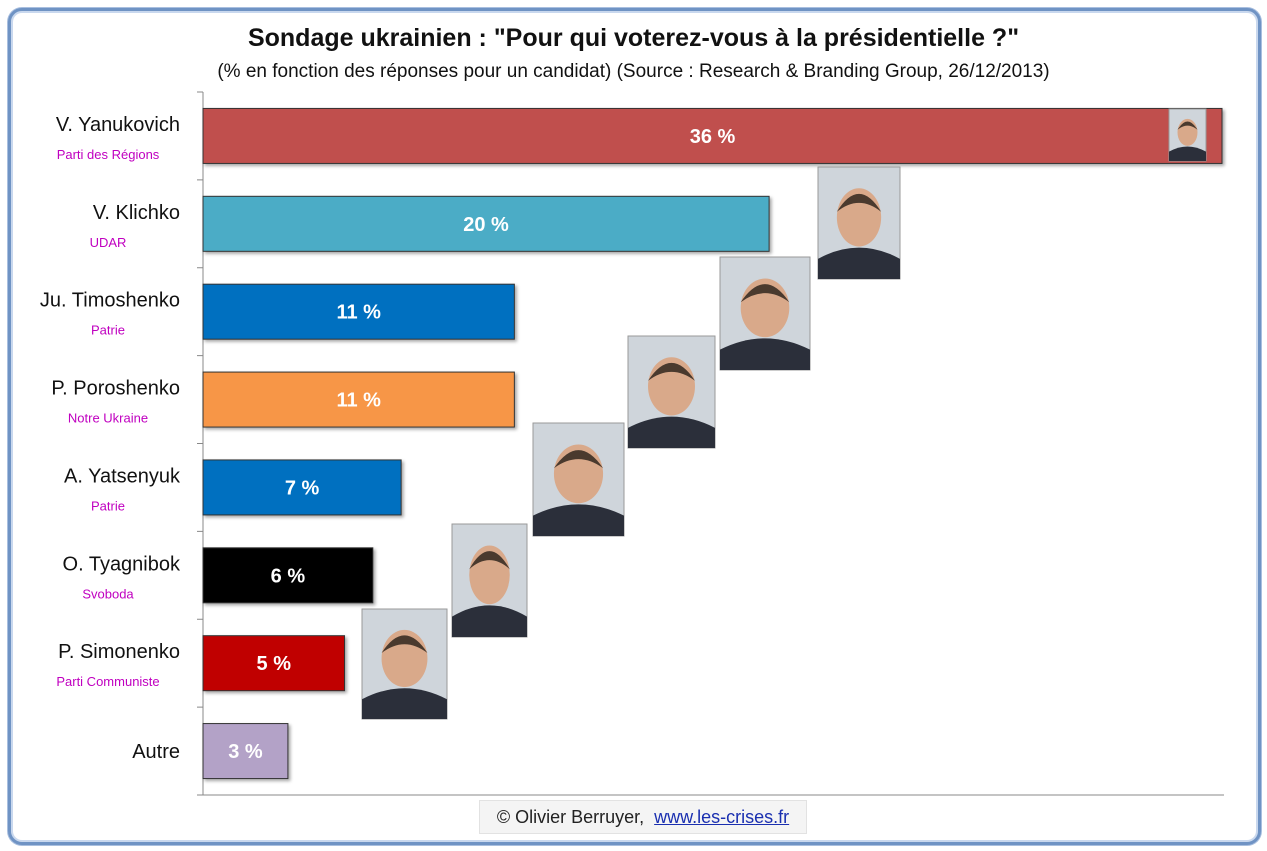 This screenshot has height=851, width=1267. Describe the element at coordinates (119, 652) in the screenshot. I see `category-label-7: P. Simonenko` at that location.